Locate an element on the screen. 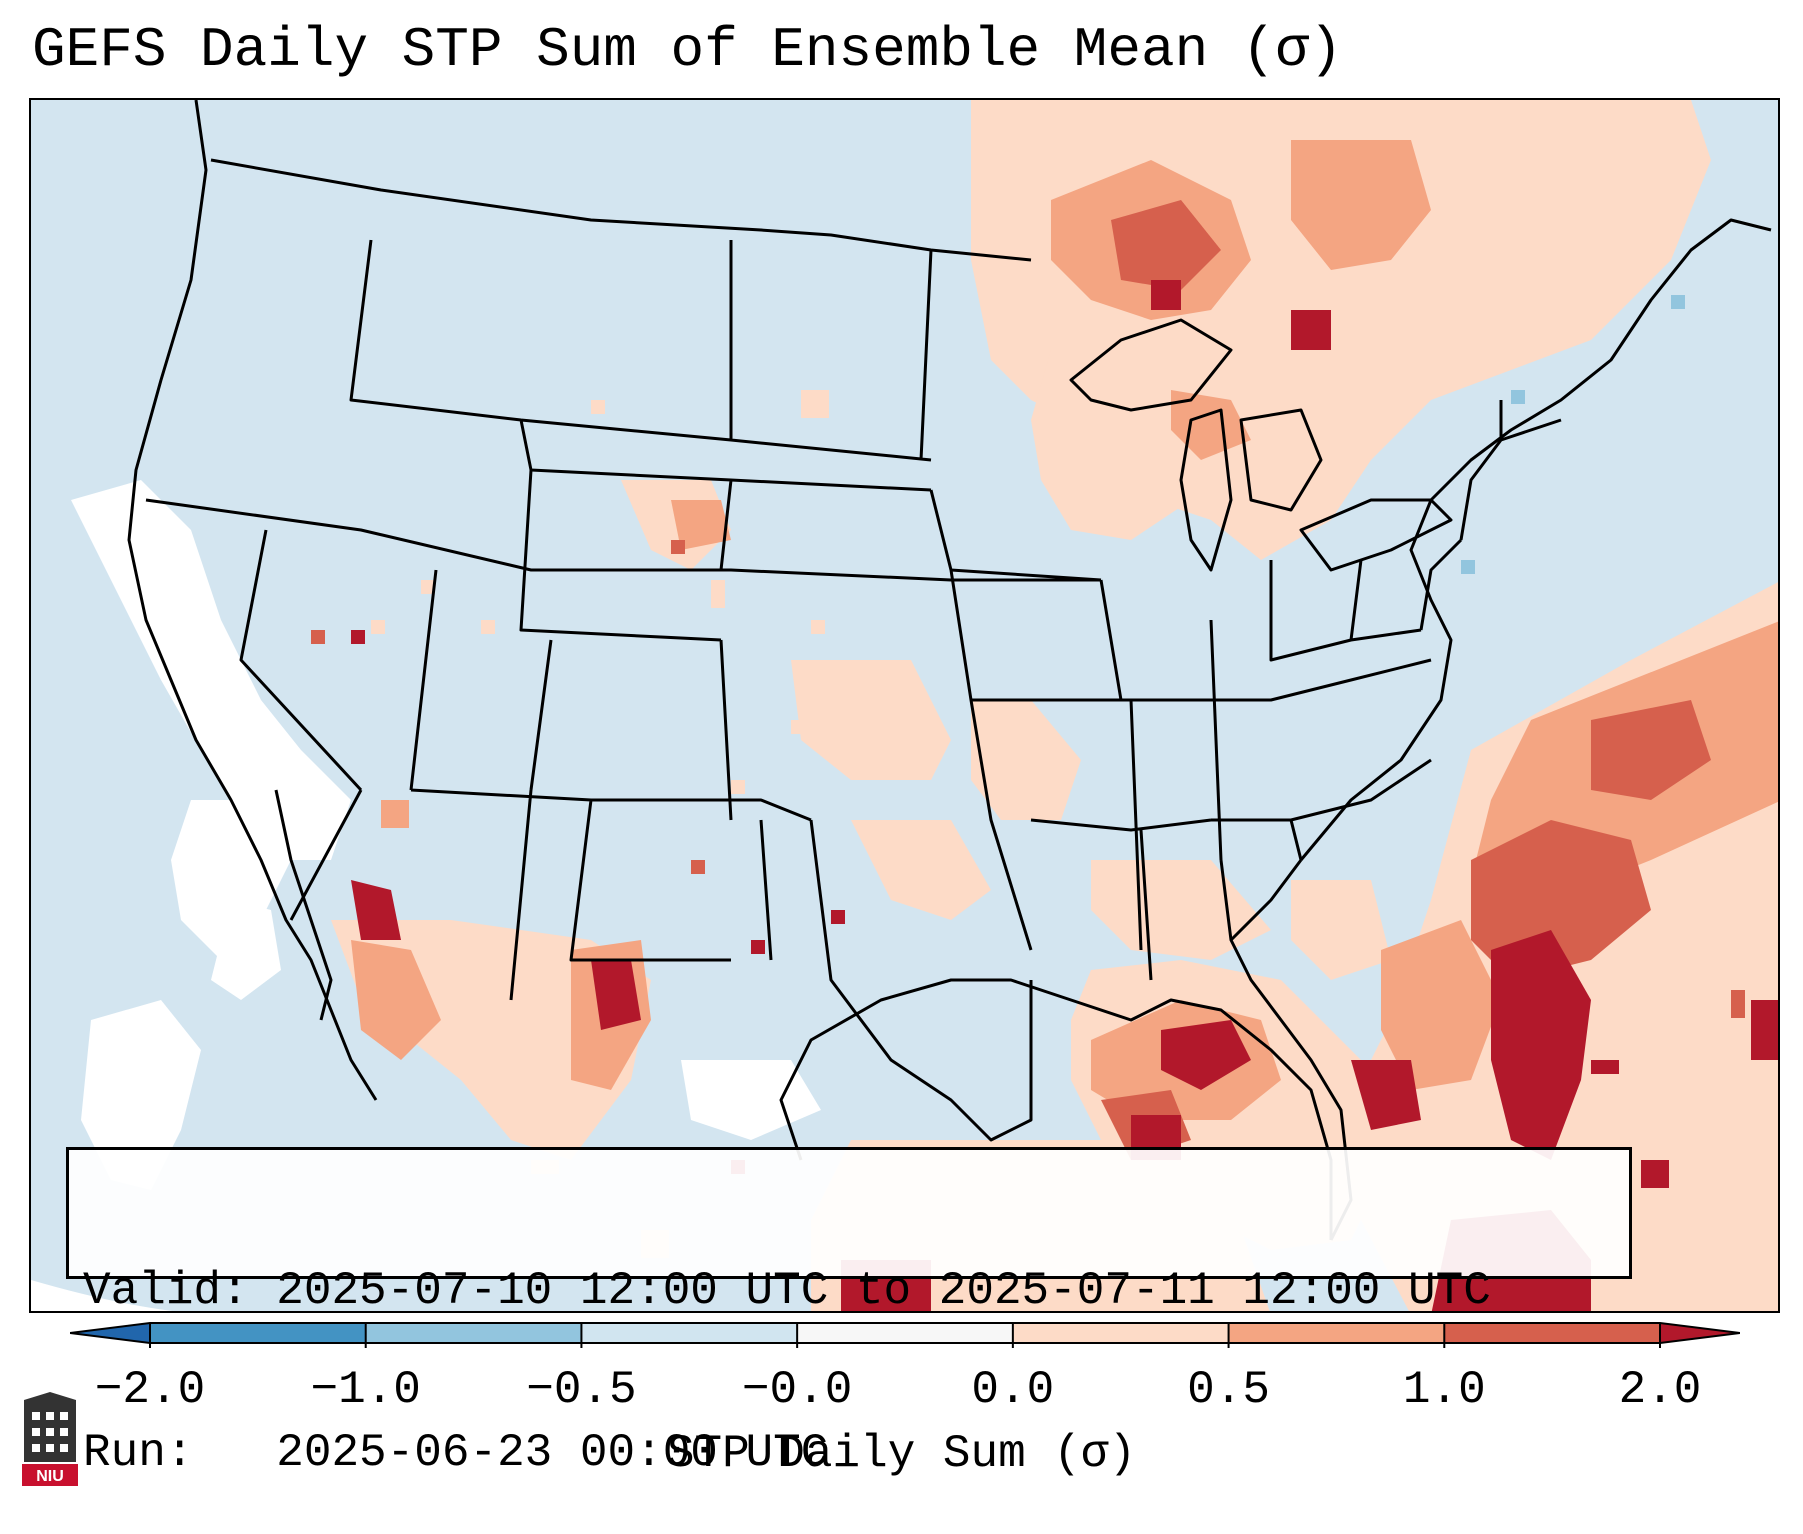 The height and width of the screenshot is (1534, 1803). logo-badge is located at coordinates (50, 1475).